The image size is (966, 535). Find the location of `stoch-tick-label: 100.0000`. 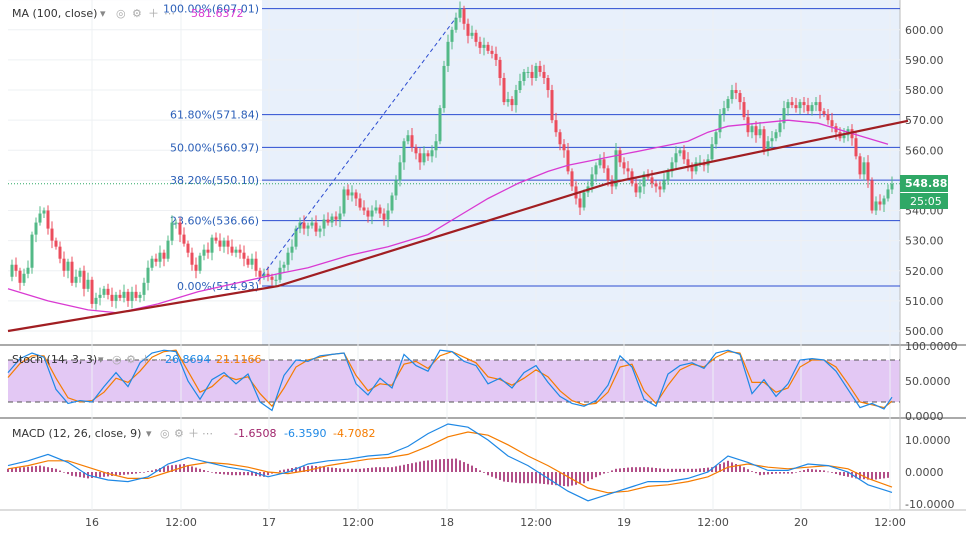

stoch-tick-label: 100.0000 is located at coordinates (931, 346).